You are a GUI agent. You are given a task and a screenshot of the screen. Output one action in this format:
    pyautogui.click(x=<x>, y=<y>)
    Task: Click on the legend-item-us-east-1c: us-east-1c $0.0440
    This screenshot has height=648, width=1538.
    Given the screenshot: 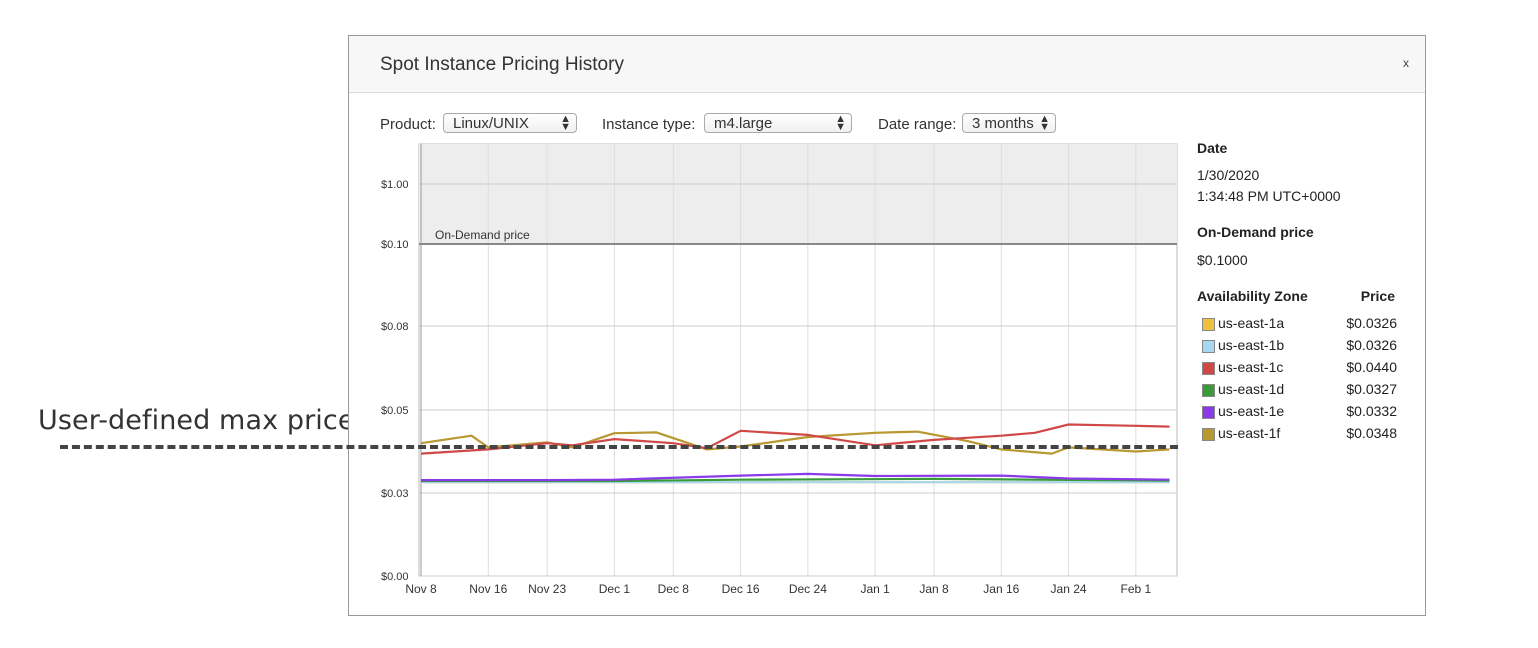 What is the action you would take?
    pyautogui.click(x=1297, y=369)
    